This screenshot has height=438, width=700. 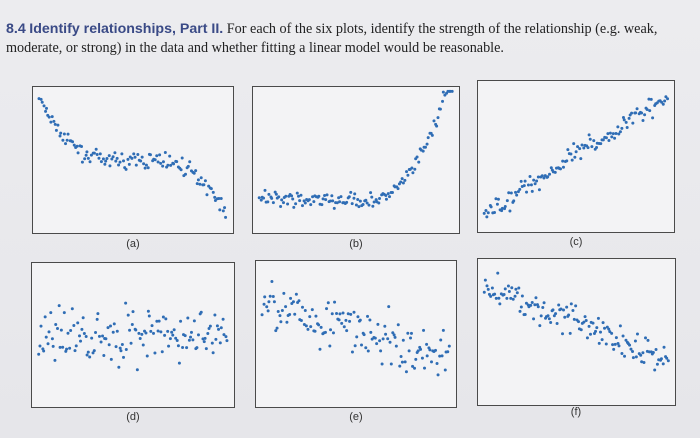 I want to click on scatter-plot-a, so click(x=133, y=160).